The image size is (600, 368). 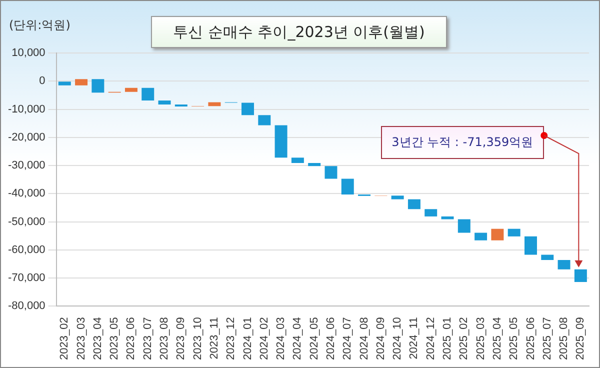 What do you see at coordinates (547, 338) in the screenshot?
I see `x-tick-label: 2025_07` at bounding box center [547, 338].